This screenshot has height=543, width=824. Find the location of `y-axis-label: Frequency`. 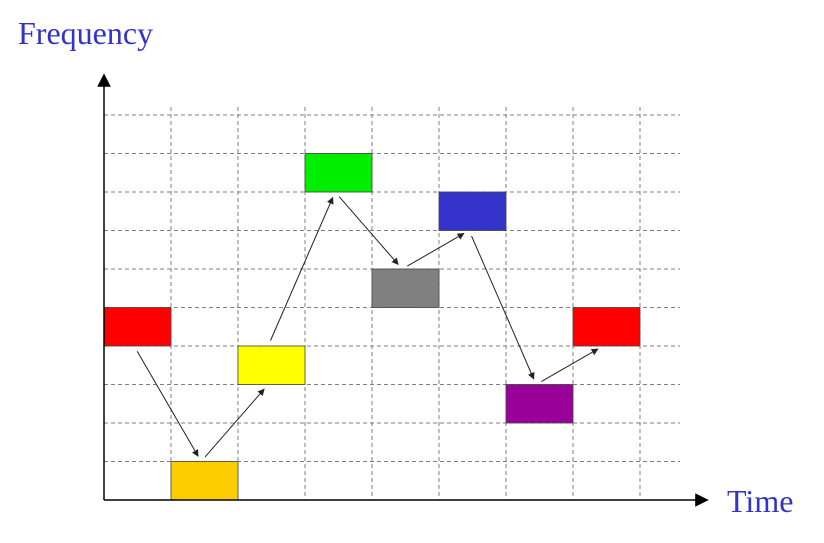

y-axis-label: Frequency is located at coordinates (85, 33).